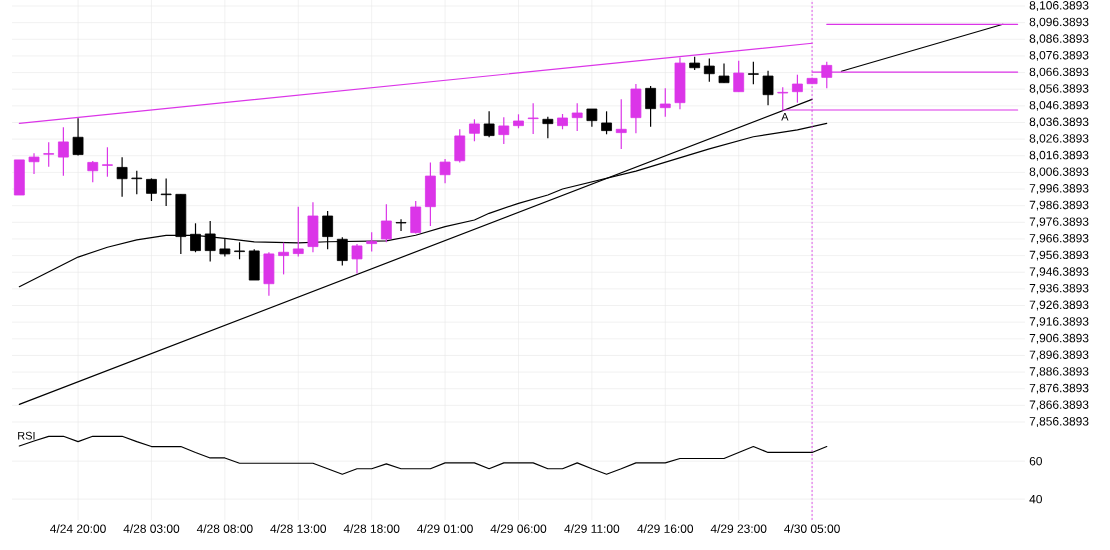  What do you see at coordinates (445, 528) in the screenshot?
I see `x-tick-label: 4/29 01:00` at bounding box center [445, 528].